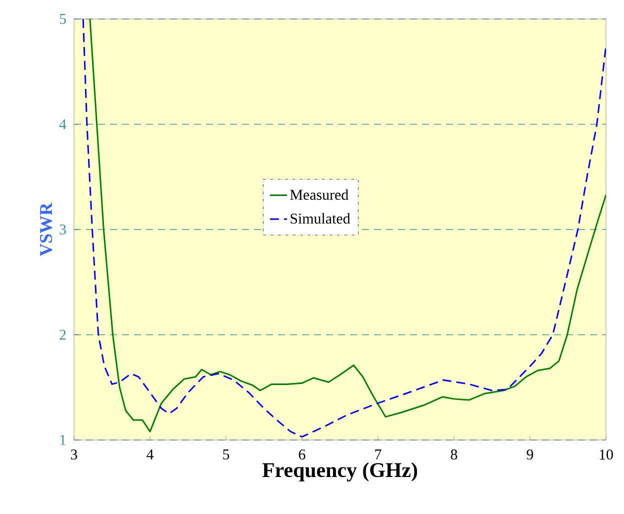  Describe the element at coordinates (606, 455) in the screenshot. I see `x-tick-label: 10` at that location.